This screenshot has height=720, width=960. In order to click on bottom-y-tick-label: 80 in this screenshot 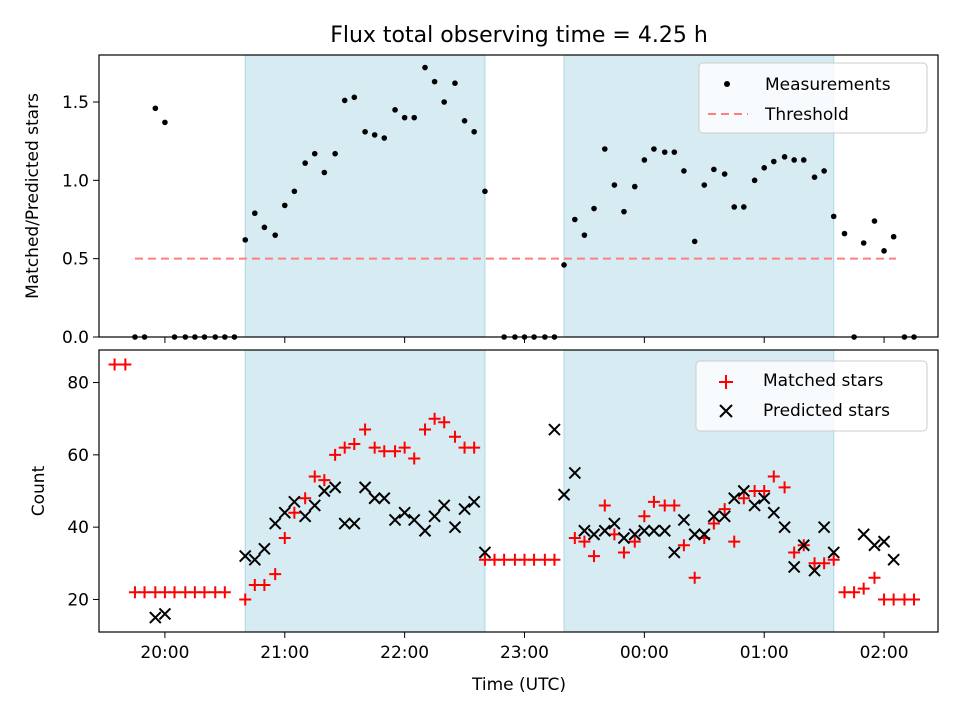, I will do `click(78, 384)`.